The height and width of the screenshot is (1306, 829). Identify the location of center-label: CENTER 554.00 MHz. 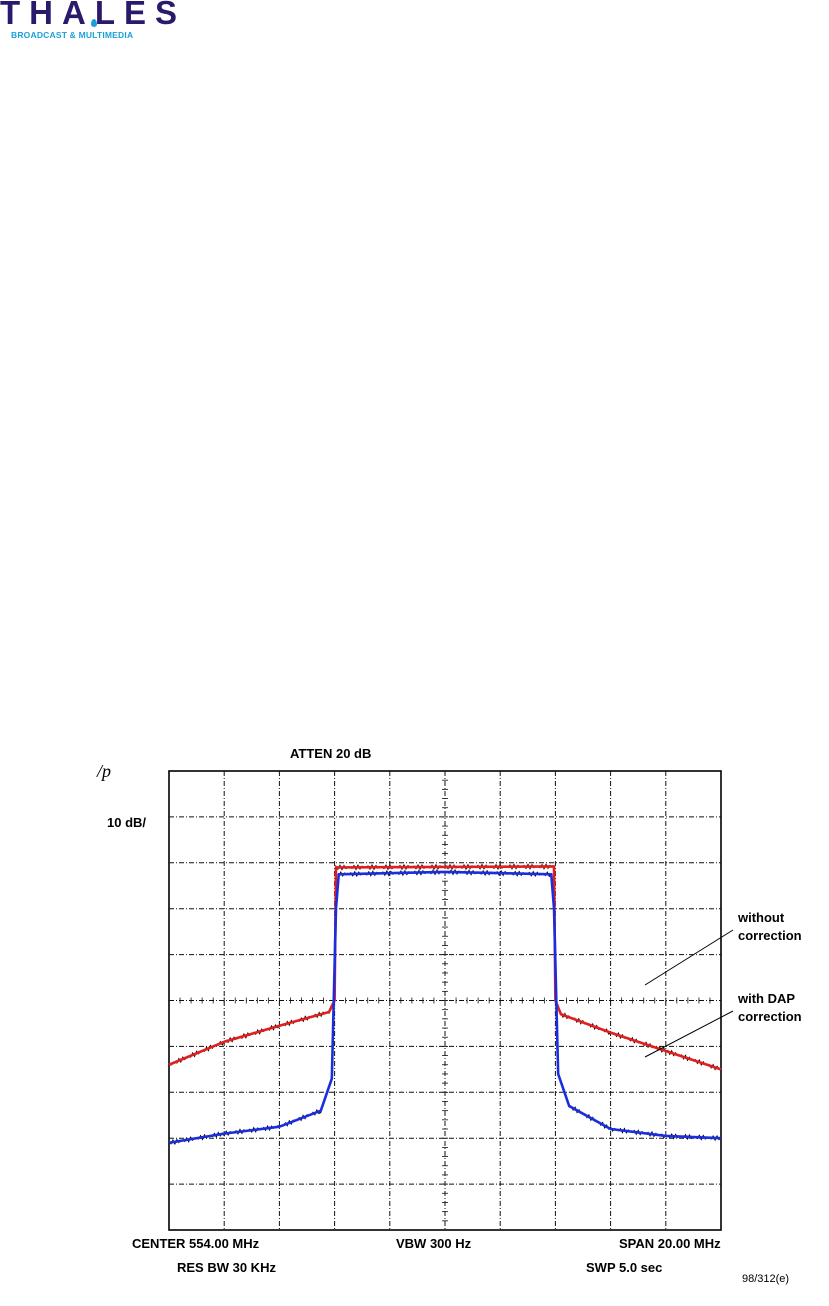
(196, 1243).